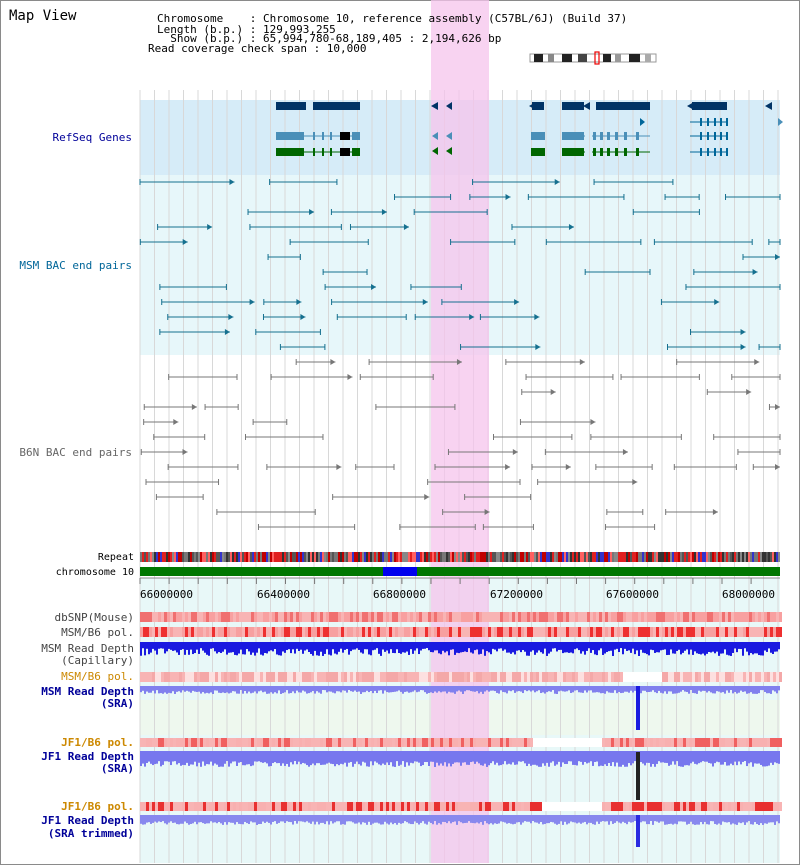  Describe the element at coordinates (97, 806) in the screenshot. I see `label-jf1-b6-pol-2: JF1/B6 pol.` at that location.